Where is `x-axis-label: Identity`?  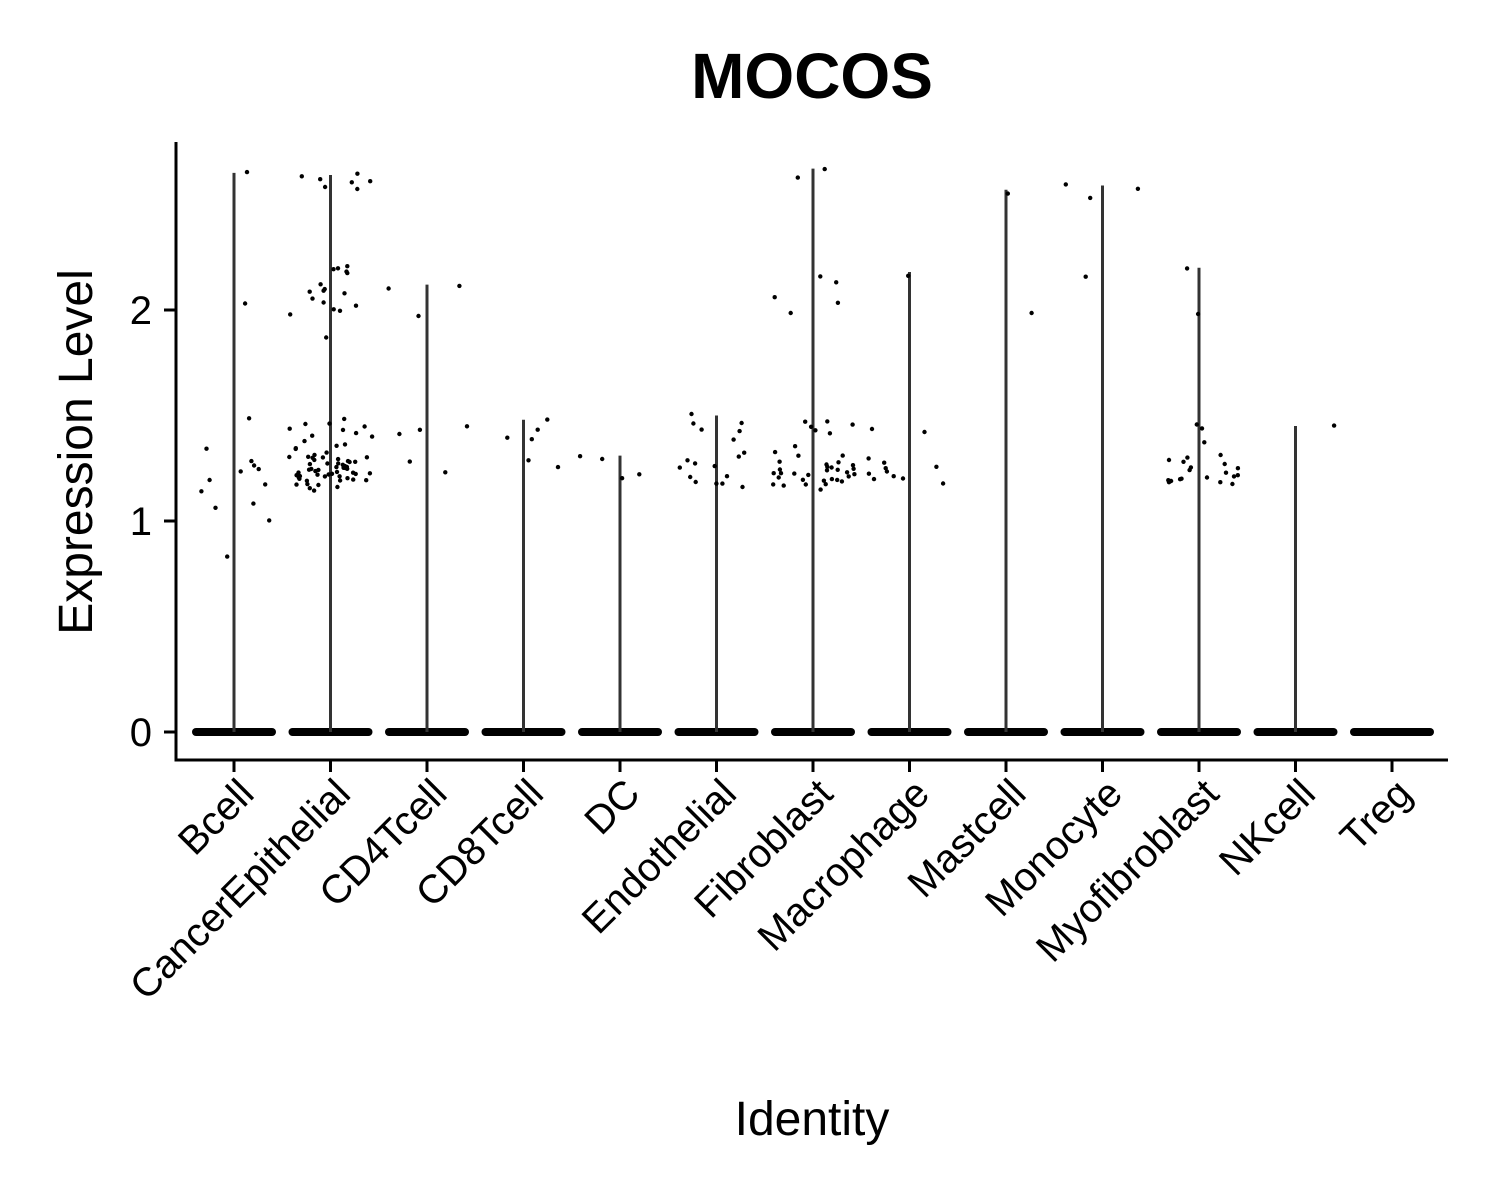 x-axis-label: Identity is located at coordinates (812, 1119).